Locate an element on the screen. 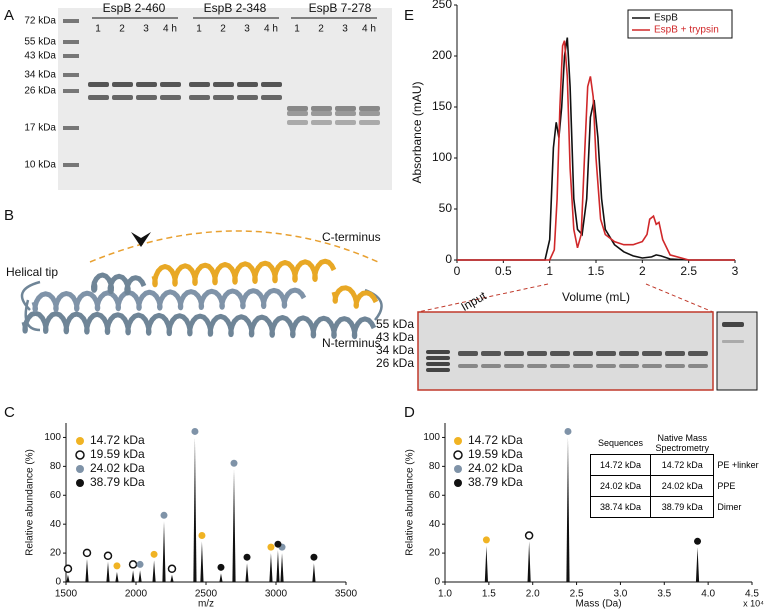 The height and width of the screenshot is (611, 767). lane-group-label: EspB 2-348 is located at coordinates (235, 8).